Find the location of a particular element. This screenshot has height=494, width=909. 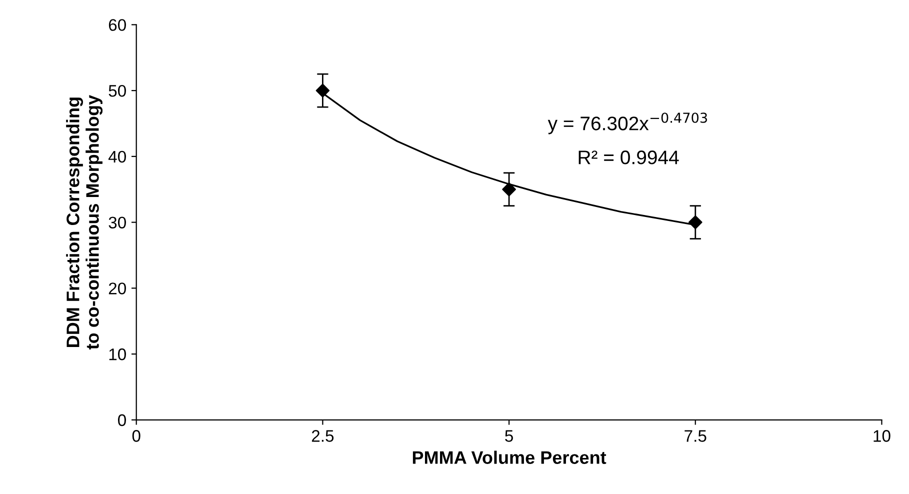

x-tick-label: 5 is located at coordinates (509, 436).